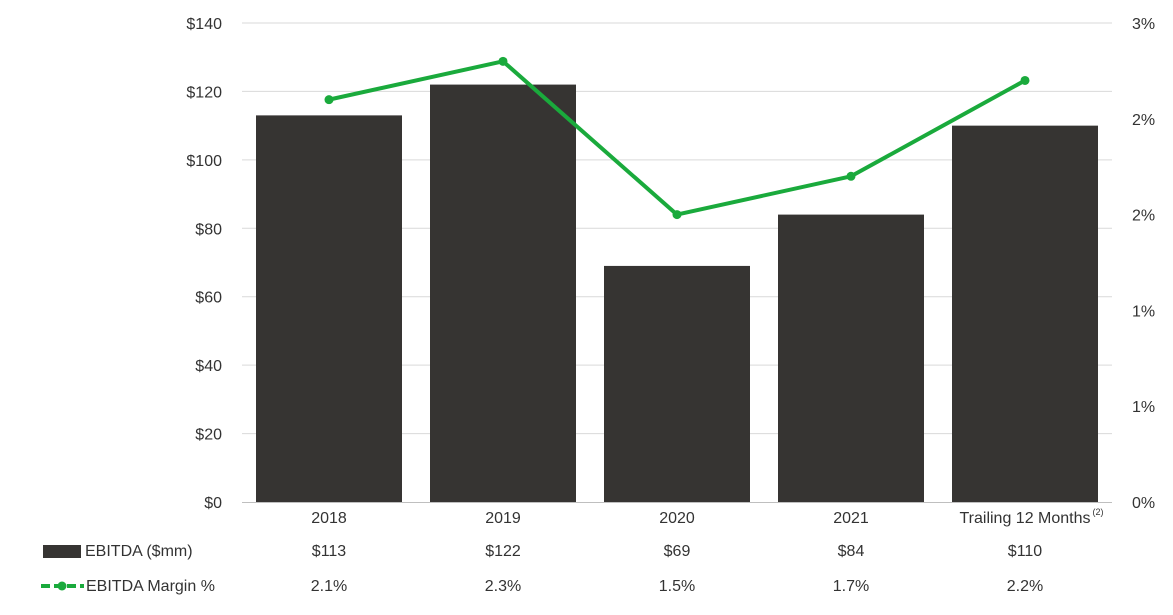 The width and height of the screenshot is (1173, 615). Describe the element at coordinates (150, 586) in the screenshot. I see `legend-margin-label: EBITDA Margin %` at that location.